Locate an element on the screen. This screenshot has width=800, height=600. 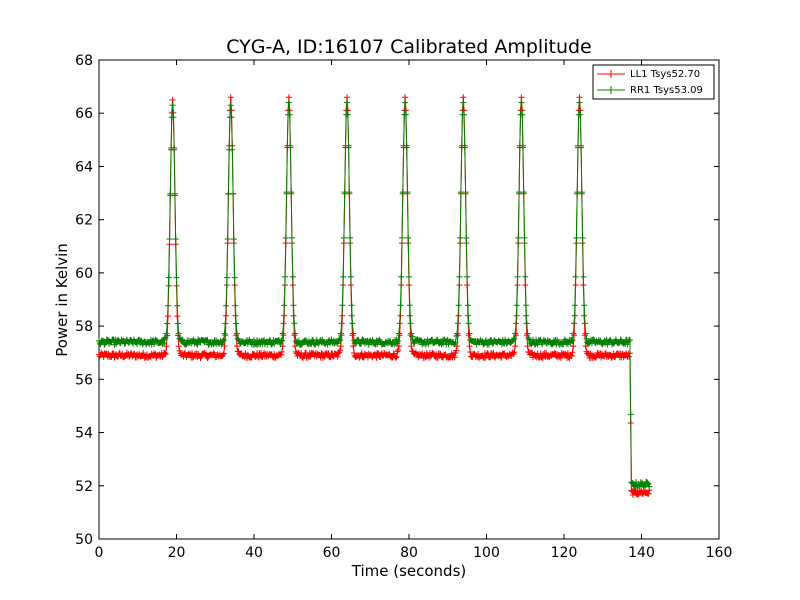
y-tick-label-2: 54 is located at coordinates (84, 434).